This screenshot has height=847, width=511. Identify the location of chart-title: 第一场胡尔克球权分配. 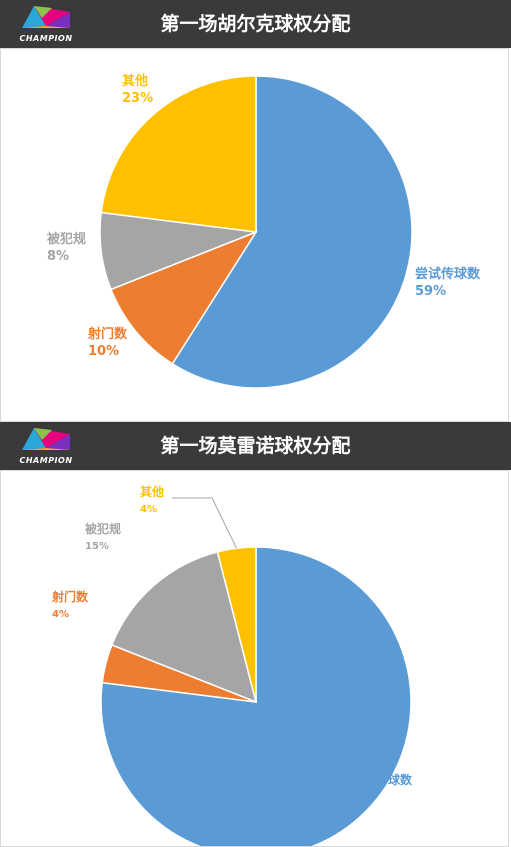
(255, 24).